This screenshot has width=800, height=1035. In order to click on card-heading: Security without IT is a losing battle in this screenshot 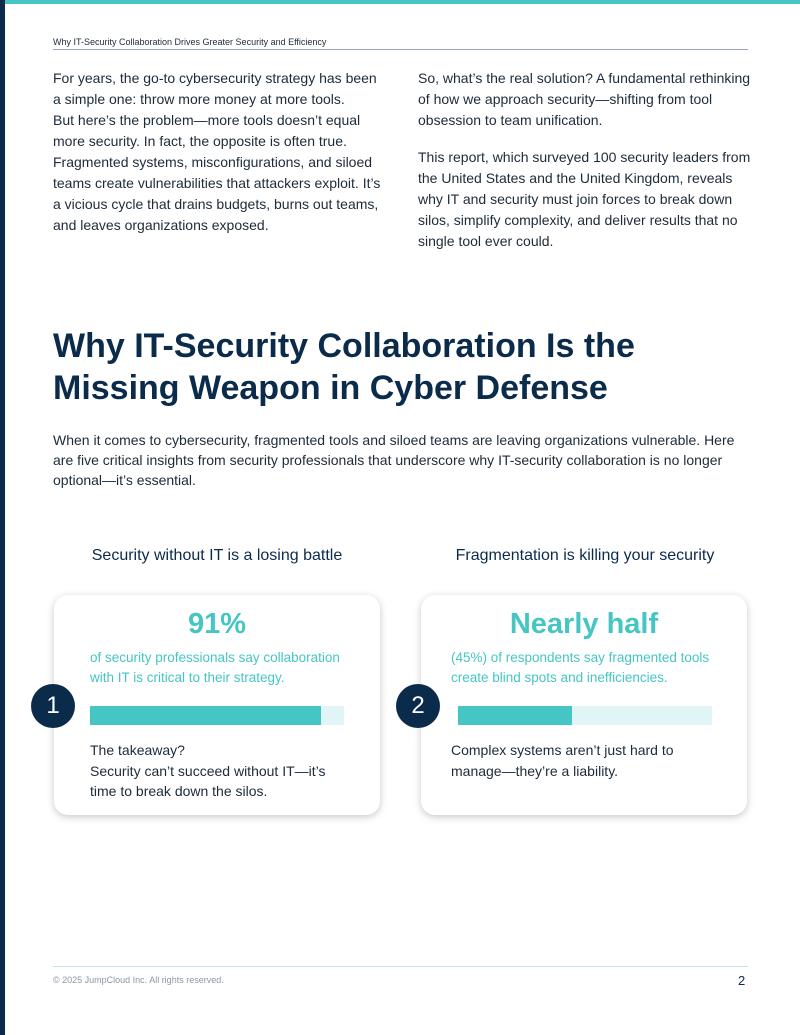, I will do `click(217, 555)`.